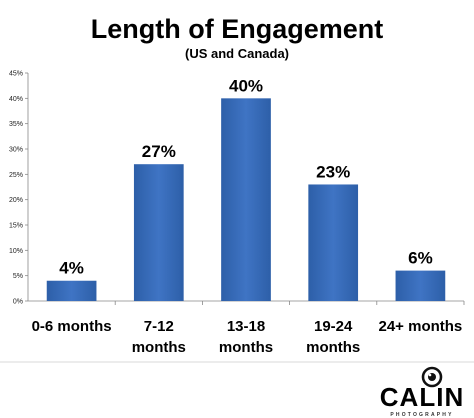  I want to click on y-tick-label: 15%, so click(16, 226).